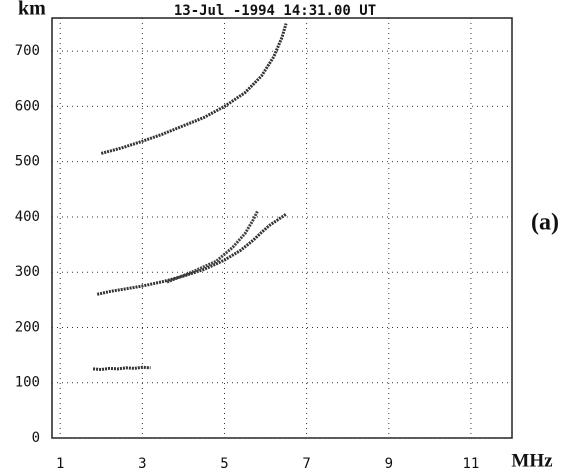 This screenshot has width=574, height=476. What do you see at coordinates (389, 464) in the screenshot?
I see `x-tick-label: 9` at bounding box center [389, 464].